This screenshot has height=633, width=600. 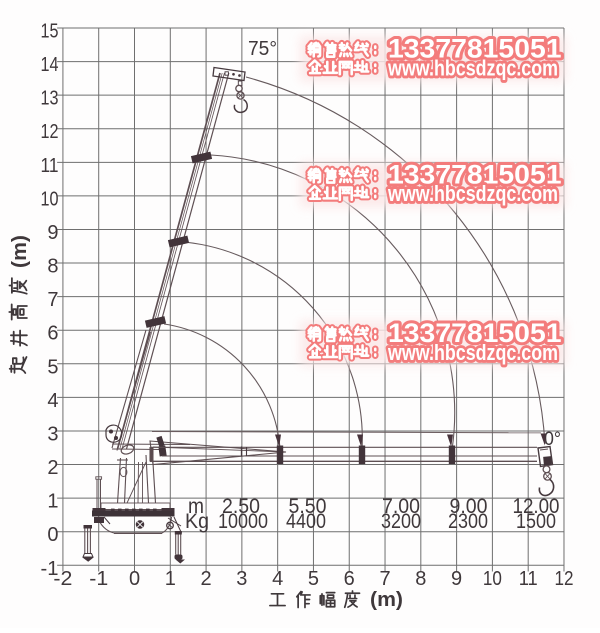 What do you see at coordinates (308, 506) in the screenshot?
I see `svg-text: 5.50` at bounding box center [308, 506].